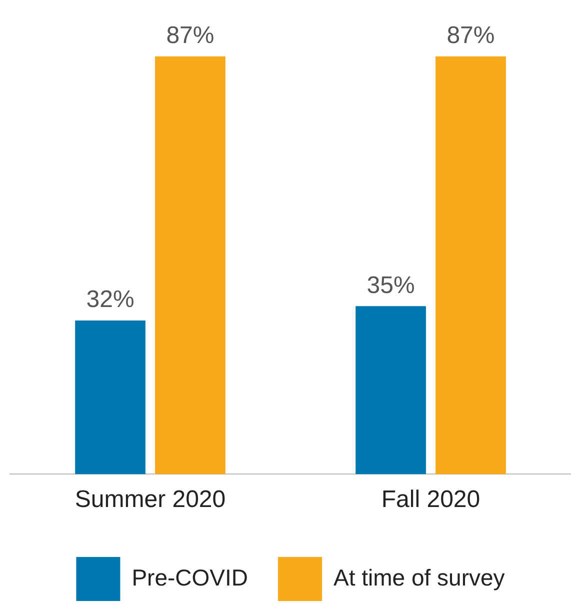 This screenshot has height=611, width=571. What do you see at coordinates (420, 577) in the screenshot?
I see `legend-label: At time of survey` at bounding box center [420, 577].